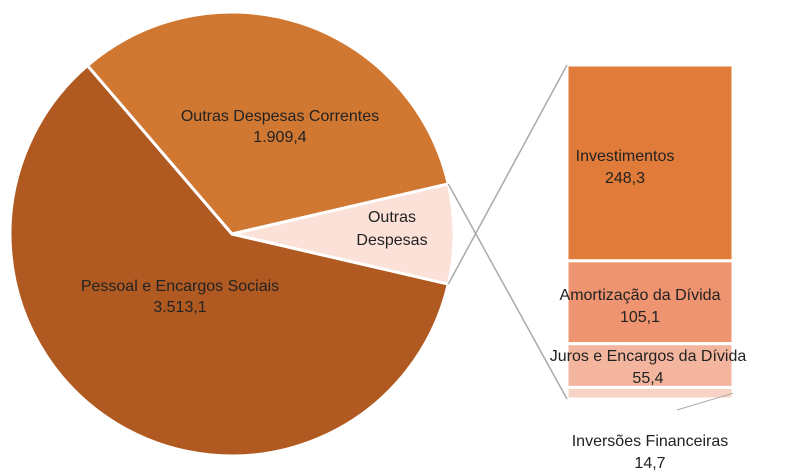 The image size is (795, 475). What do you see at coordinates (625, 178) in the screenshot?
I see `bar-value-label: 248,3` at bounding box center [625, 178].